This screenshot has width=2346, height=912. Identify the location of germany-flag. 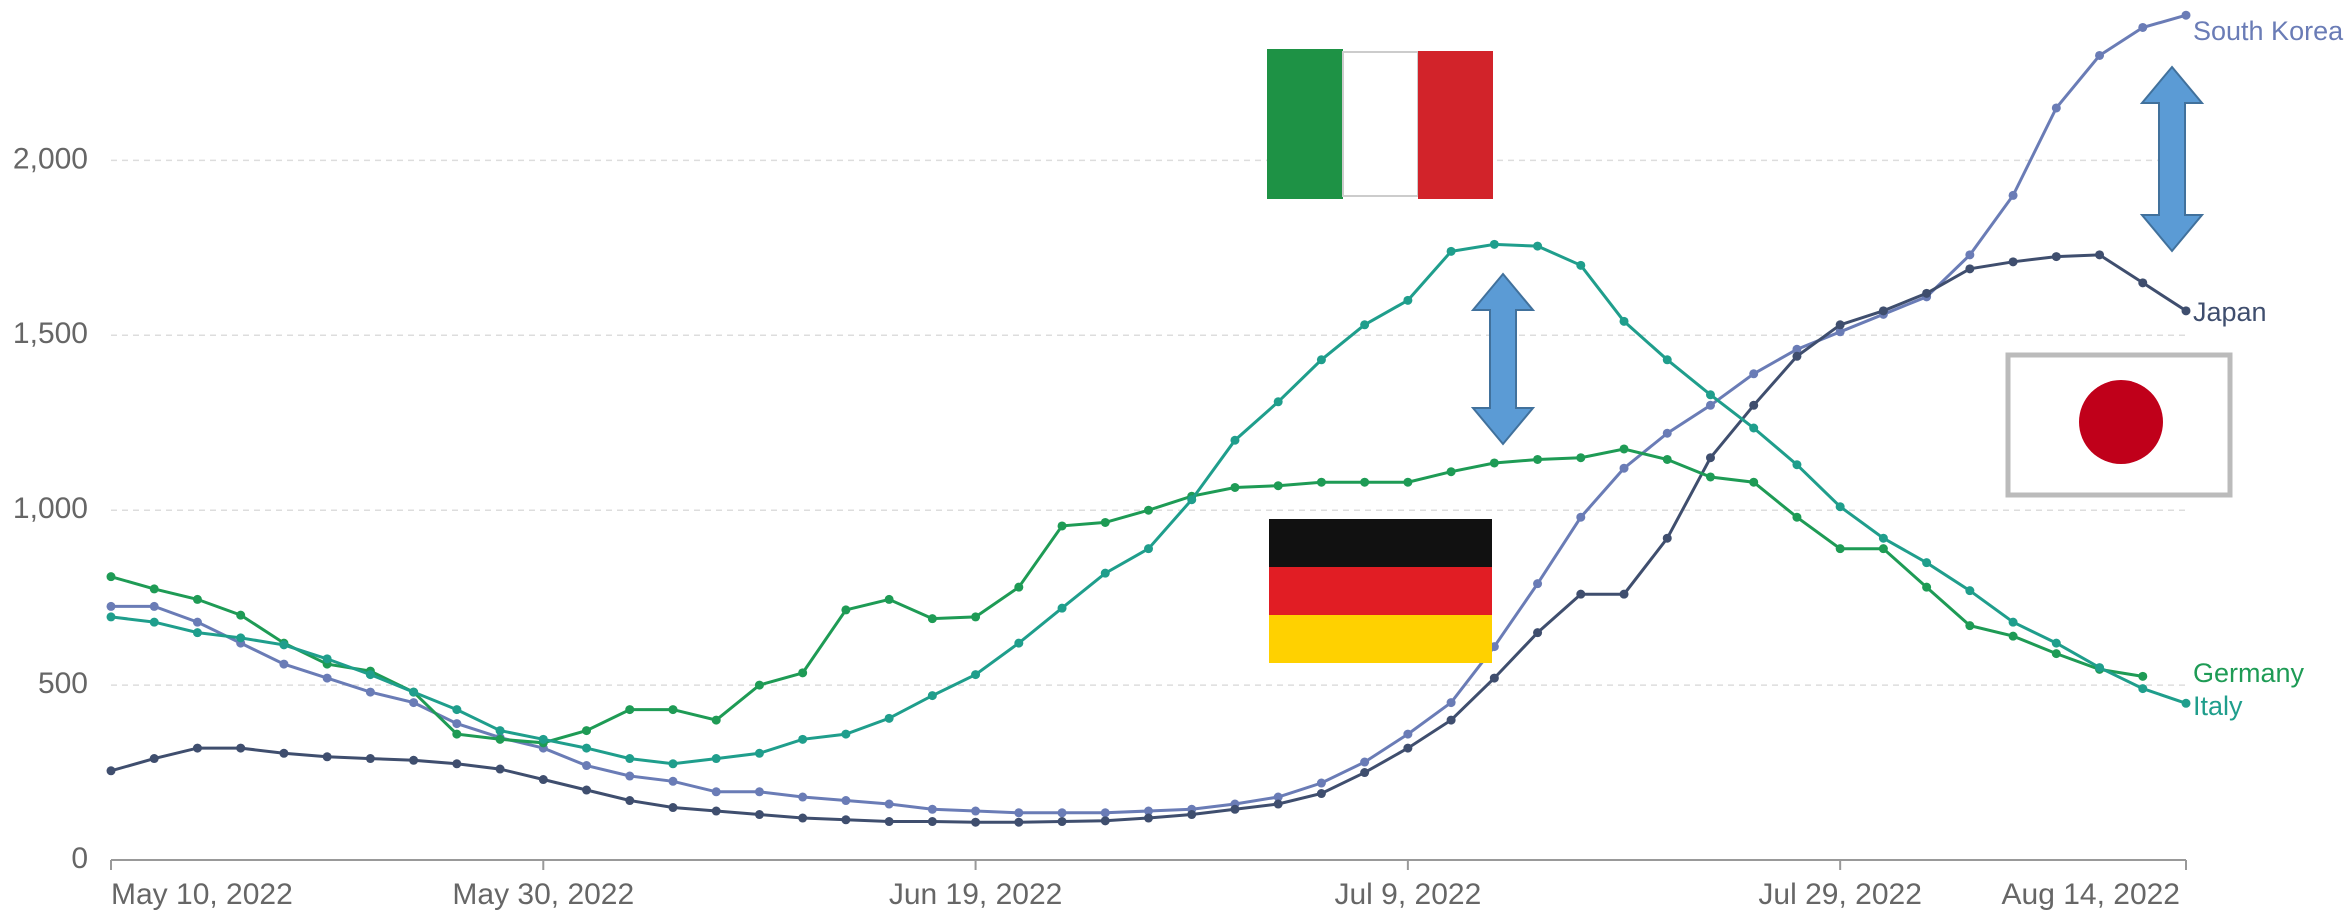
(1380, 591).